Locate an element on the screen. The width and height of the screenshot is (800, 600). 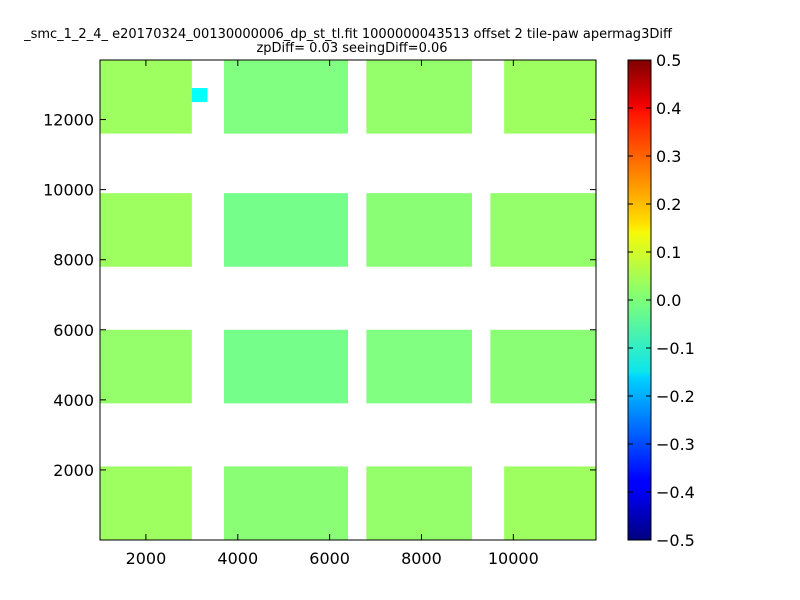
colorbar-tick-label: 0.5 is located at coordinates (668, 60).